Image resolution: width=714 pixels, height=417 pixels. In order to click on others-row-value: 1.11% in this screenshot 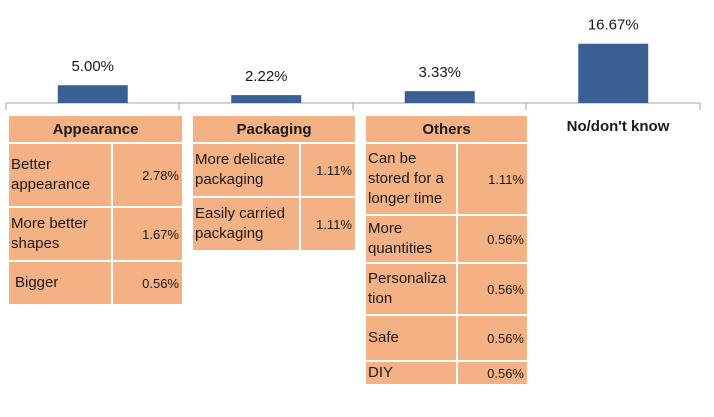, I will do `click(492, 179)`.